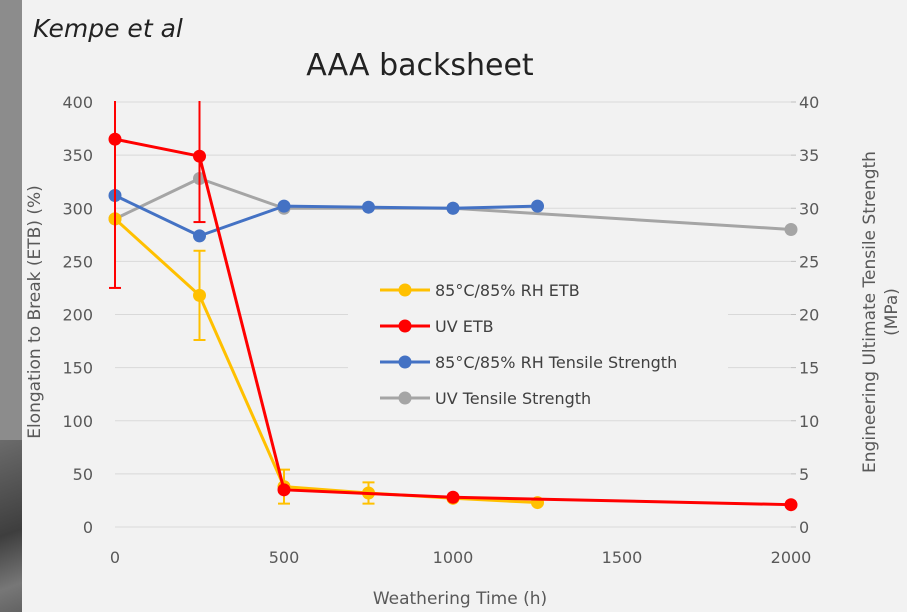 The height and width of the screenshot is (612, 907). Describe the element at coordinates (11, 220) in the screenshot. I see `slide-edge-strip` at that location.